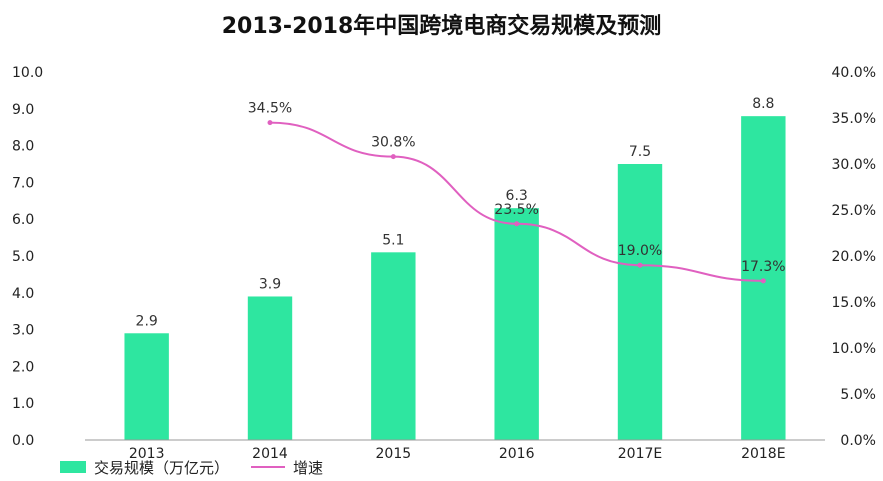  What do you see at coordinates (517, 454) in the screenshot?
I see `x-axis-tick: 2016` at bounding box center [517, 454].